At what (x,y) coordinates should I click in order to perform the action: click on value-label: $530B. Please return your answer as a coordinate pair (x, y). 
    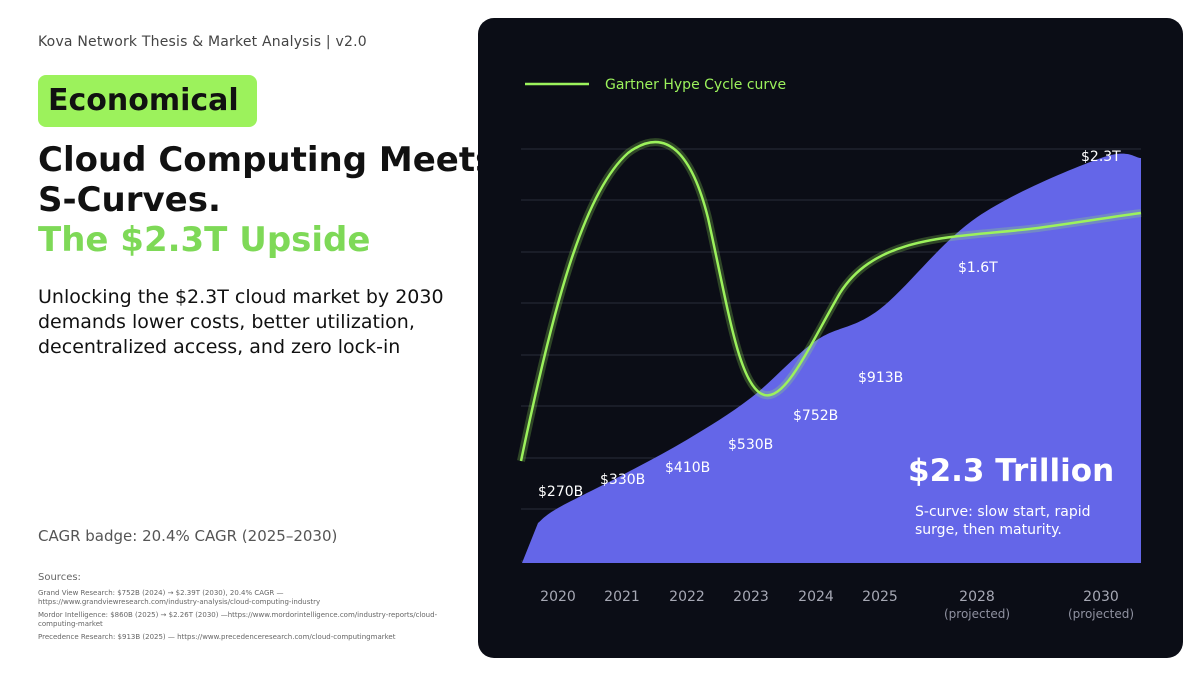
    Looking at the image, I should click on (750, 445).